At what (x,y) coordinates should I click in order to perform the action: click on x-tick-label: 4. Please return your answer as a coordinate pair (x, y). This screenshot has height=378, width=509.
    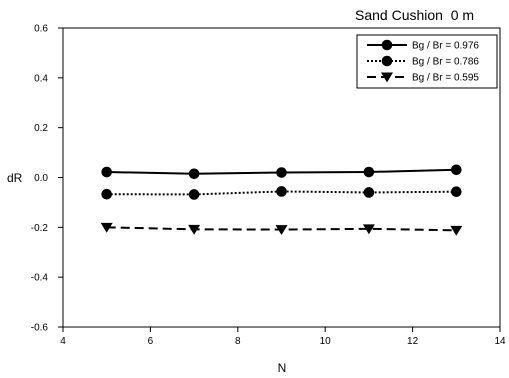
    Looking at the image, I should click on (63, 341).